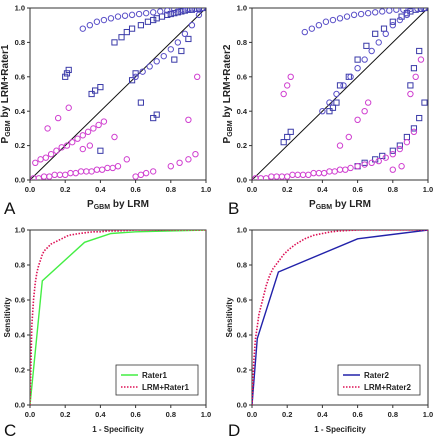  Describe the element at coordinates (393, 189) in the screenshot. I see `x-tick-label: 0.8` at that location.